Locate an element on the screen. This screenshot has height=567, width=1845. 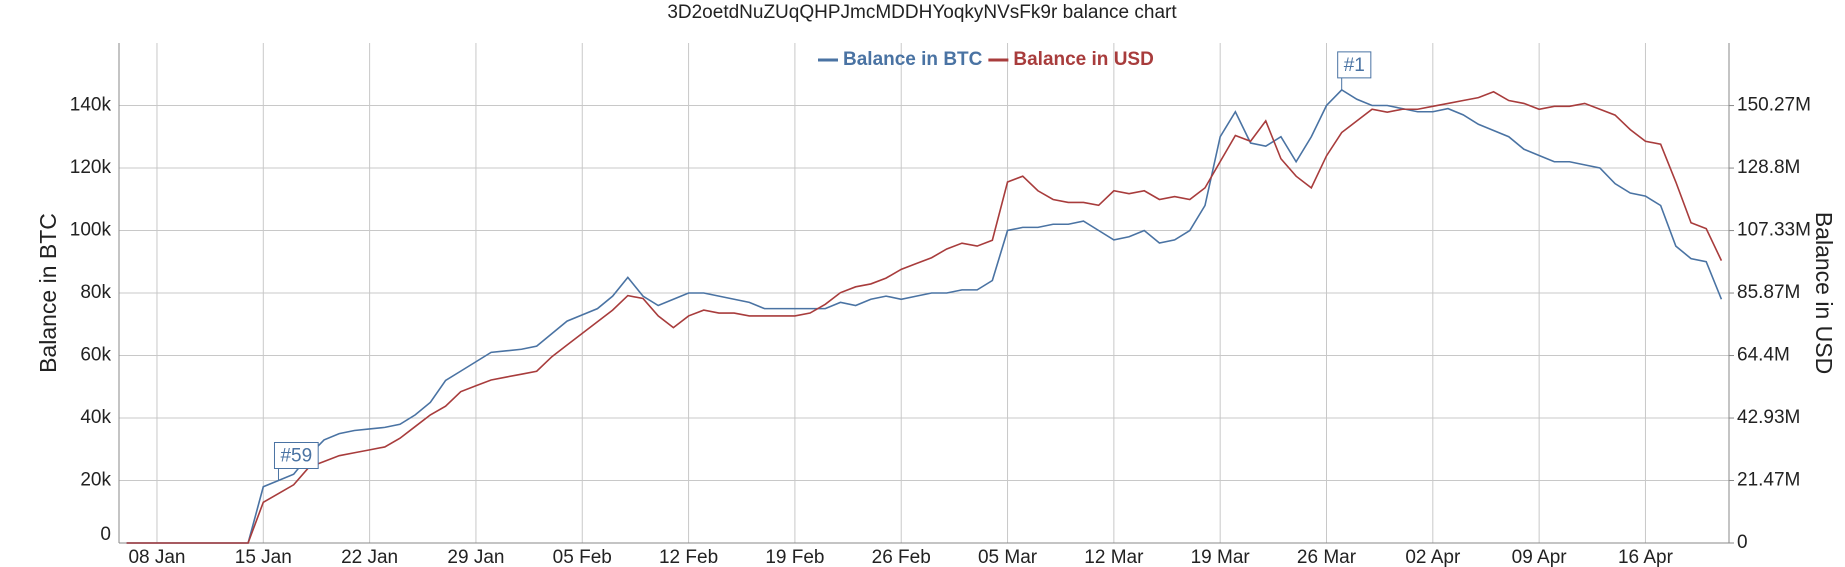
y2-axis-label: Balance in USD is located at coordinates (1824, 293).